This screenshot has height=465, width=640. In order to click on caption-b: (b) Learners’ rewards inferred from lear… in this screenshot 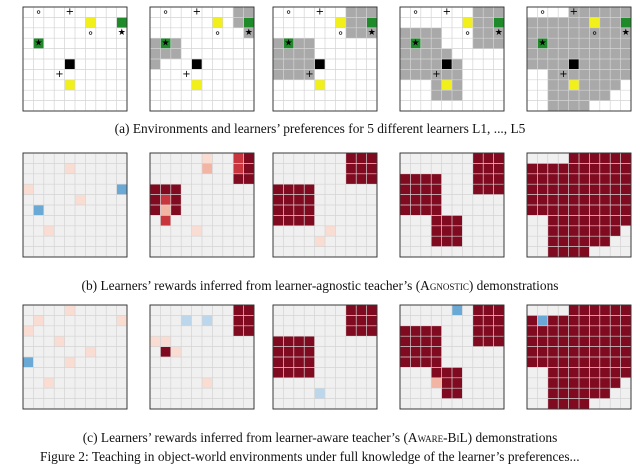, I will do `click(320, 286)`.